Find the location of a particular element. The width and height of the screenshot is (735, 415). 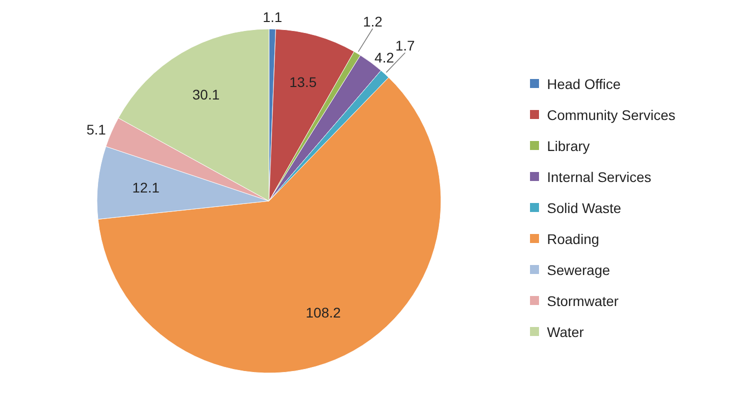

legend-label: Head Office is located at coordinates (584, 84).